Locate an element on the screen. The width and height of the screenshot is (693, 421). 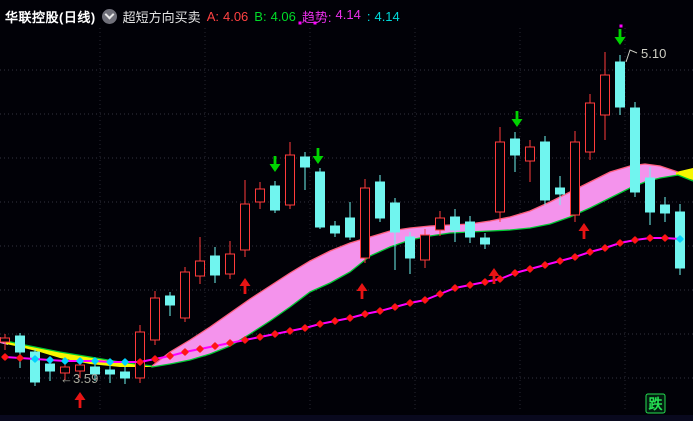
chevron-down-icon is located at coordinates (109, 16).